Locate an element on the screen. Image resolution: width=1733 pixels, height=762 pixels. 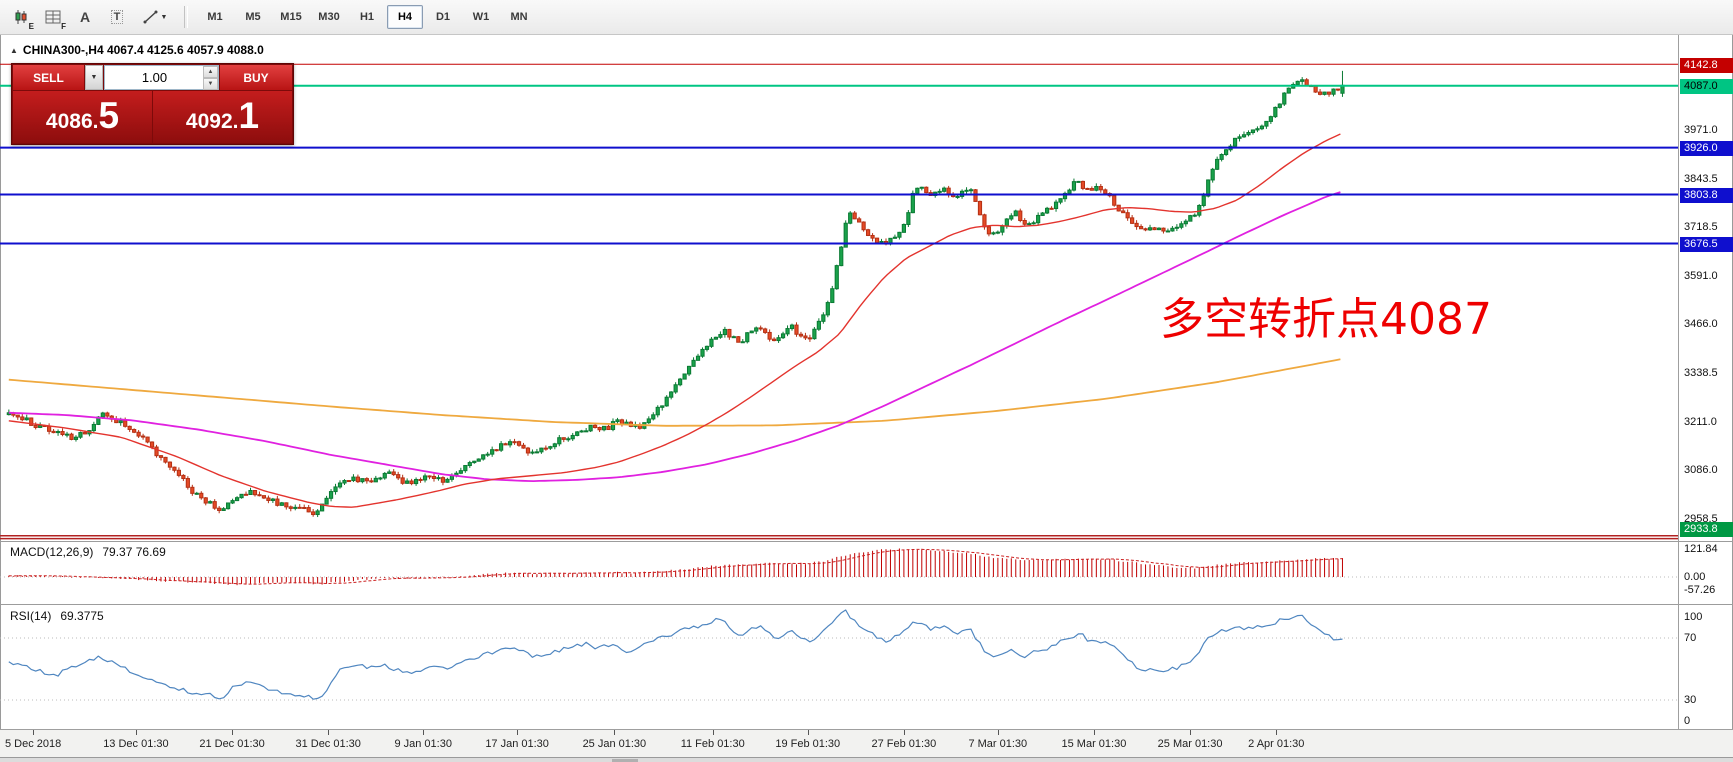
price-axis-label: 3591.0 is located at coordinates (1701, 275).